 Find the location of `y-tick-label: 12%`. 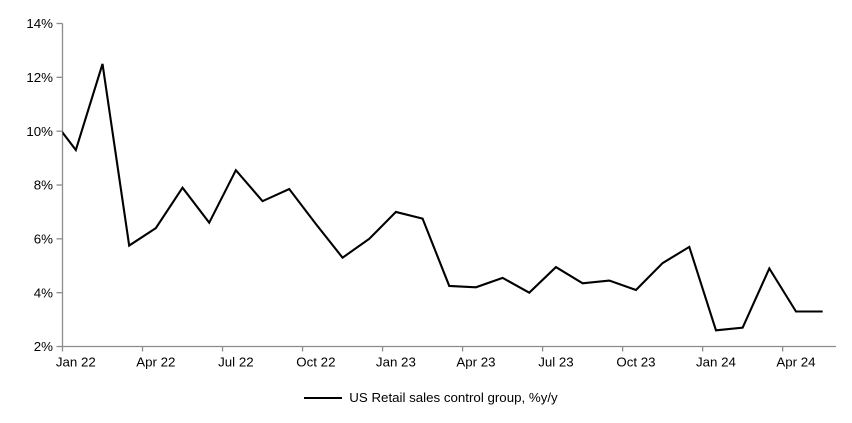

y-tick-label: 12% is located at coordinates (39, 77).